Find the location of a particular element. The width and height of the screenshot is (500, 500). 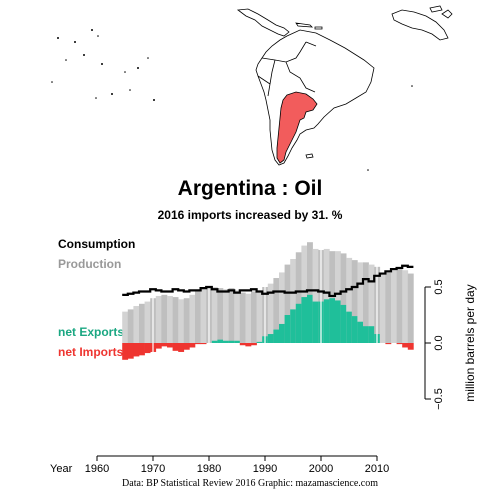

x-axis-label: Year is located at coordinates (61, 469).